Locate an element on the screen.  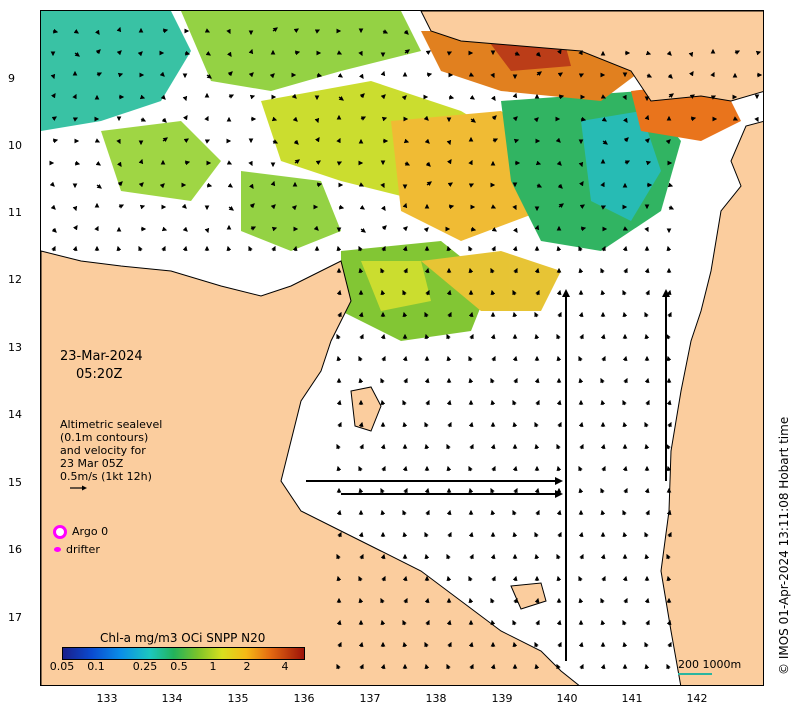
lon-label-142: 142 is located at coordinates (697, 698).